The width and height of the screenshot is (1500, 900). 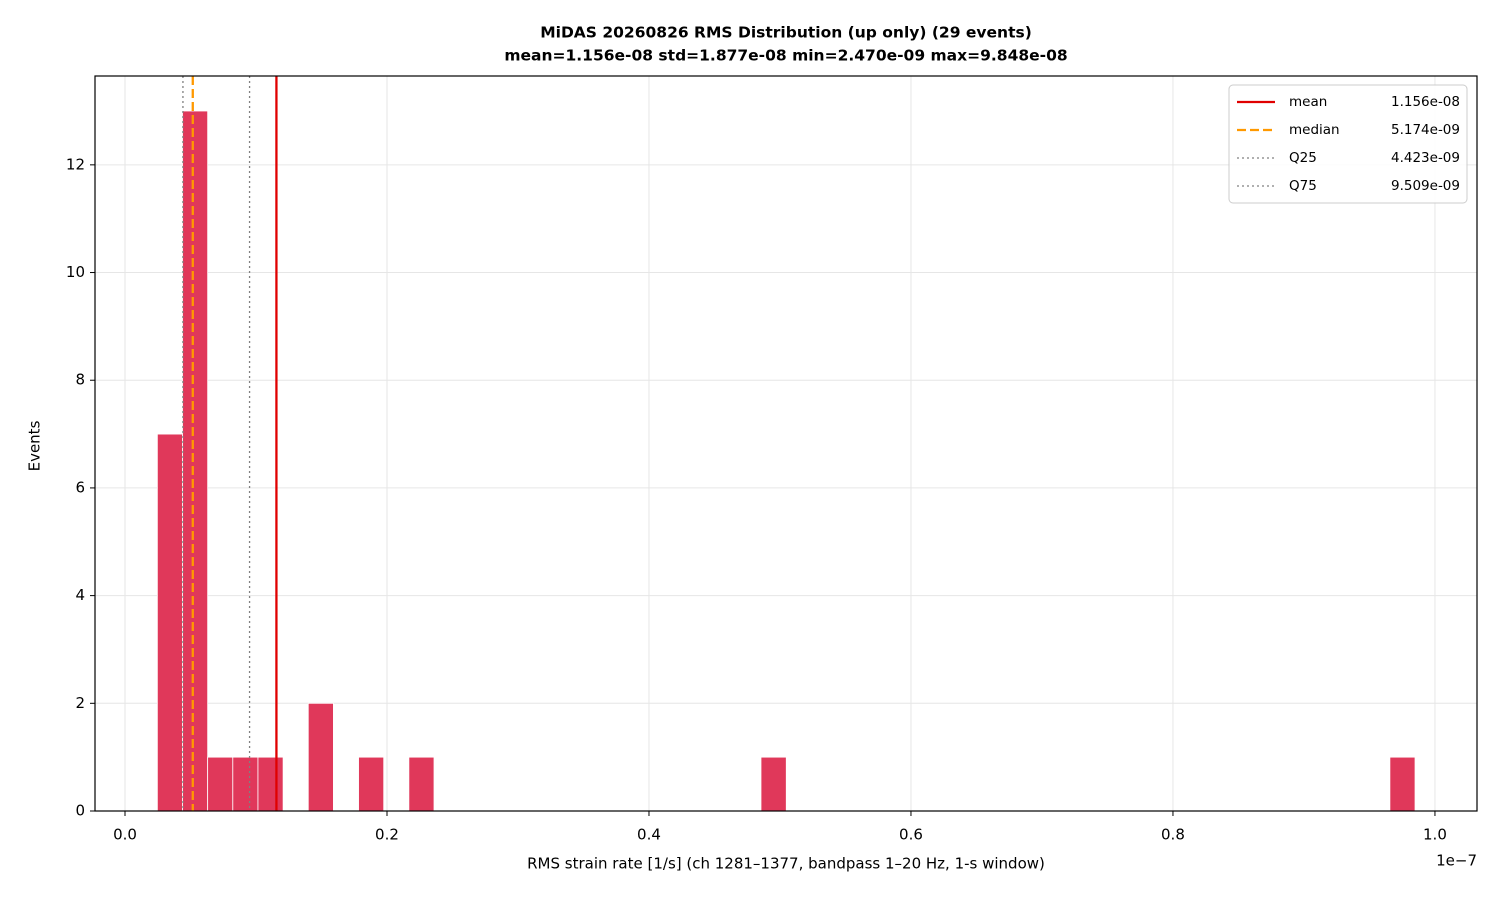 I want to click on y-tick-label: 2, so click(x=80, y=703).